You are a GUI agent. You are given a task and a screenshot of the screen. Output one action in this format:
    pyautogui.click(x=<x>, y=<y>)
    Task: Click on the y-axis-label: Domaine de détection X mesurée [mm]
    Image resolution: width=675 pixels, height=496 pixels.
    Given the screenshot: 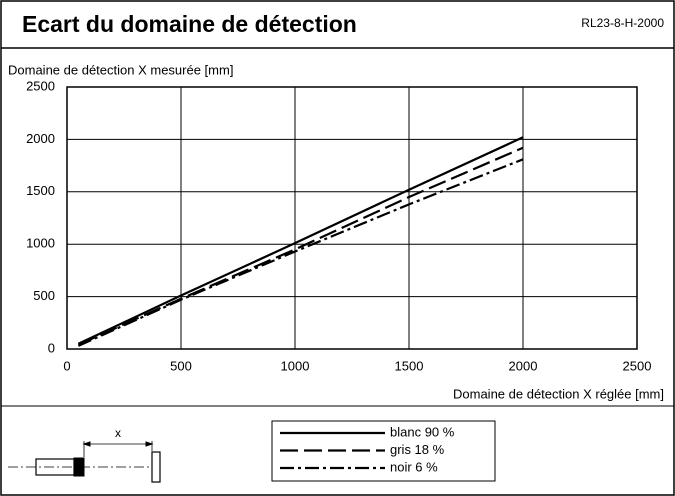 What is the action you would take?
    pyautogui.click(x=120, y=69)
    